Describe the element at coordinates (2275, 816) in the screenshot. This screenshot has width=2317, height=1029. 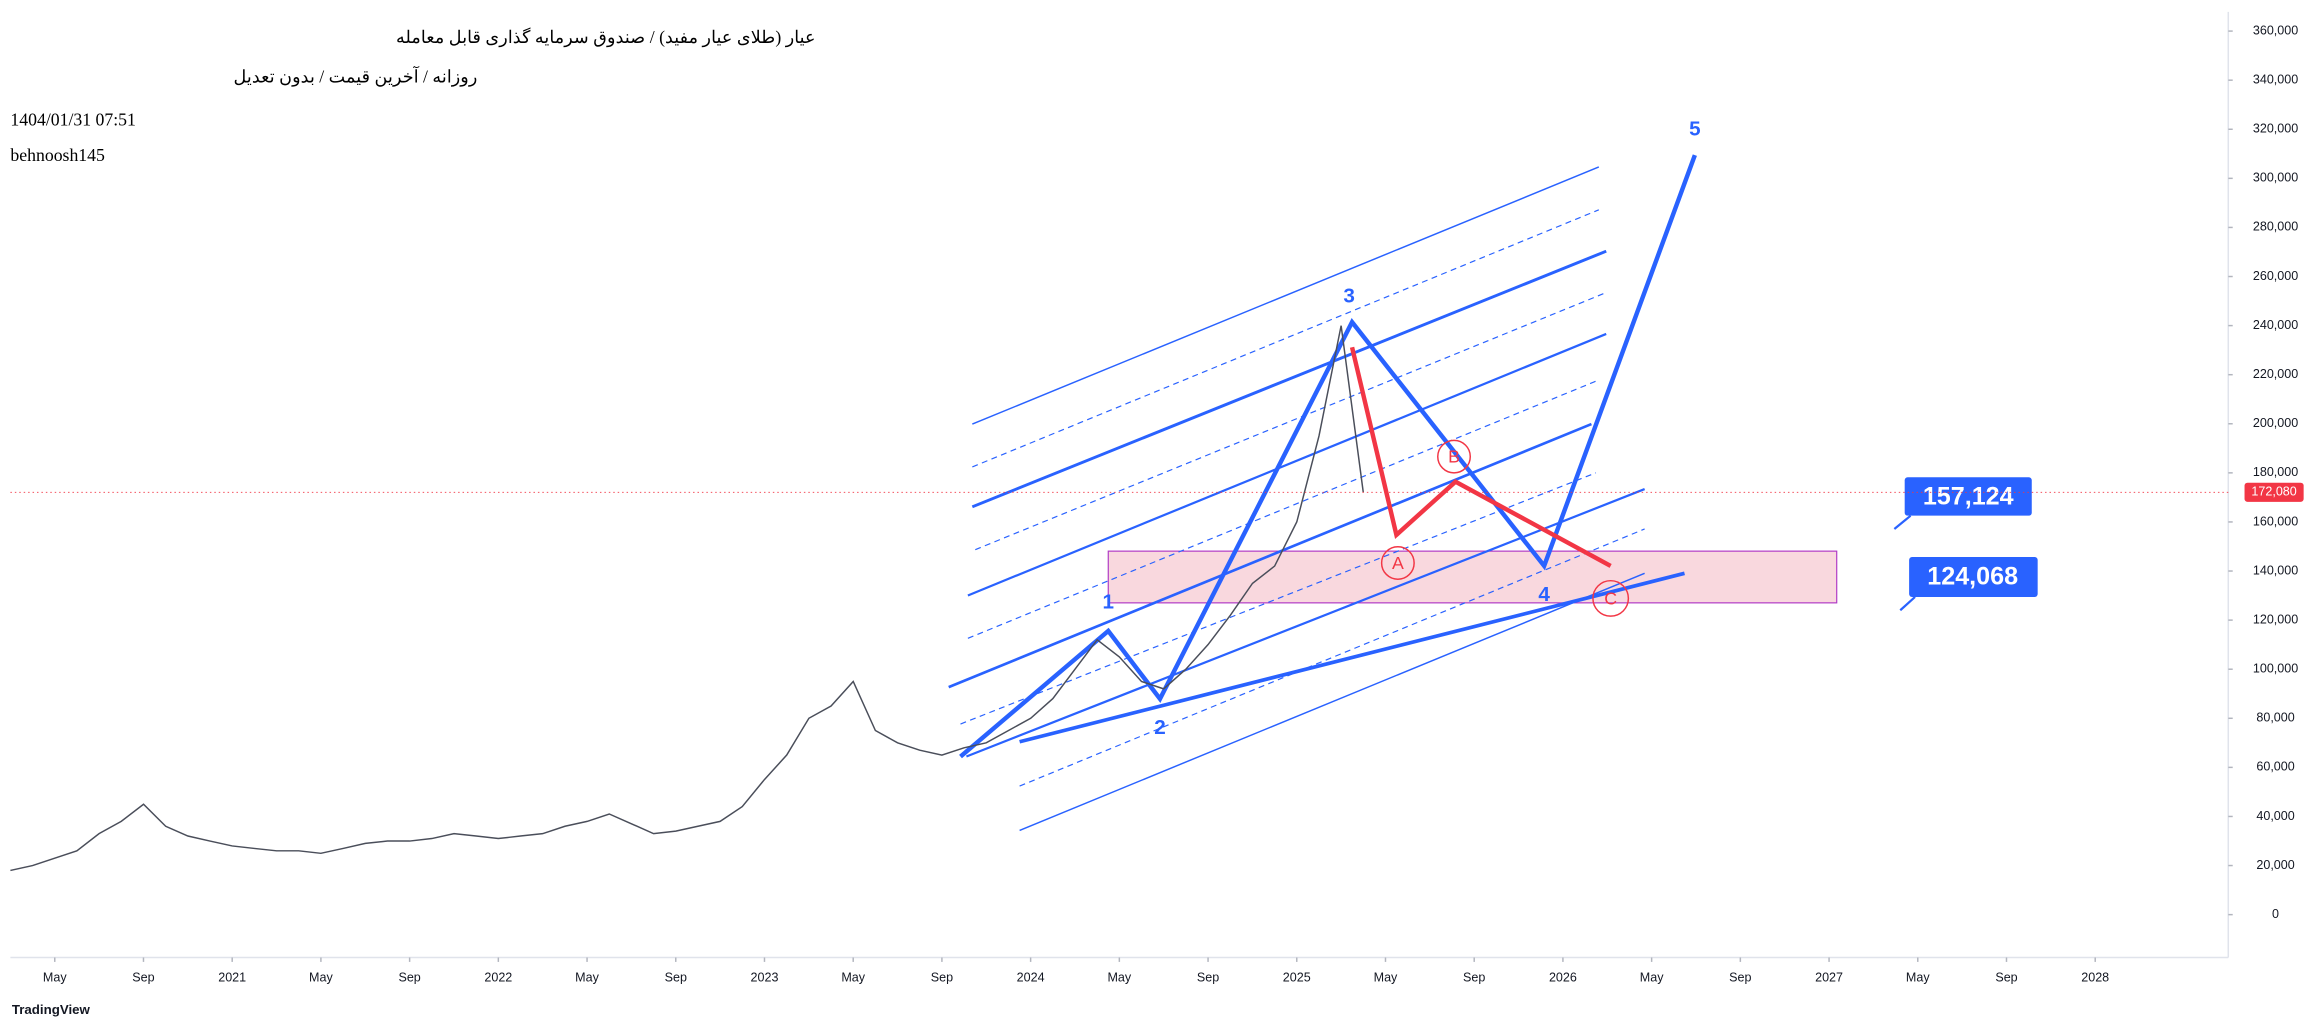
I see `y-tick-label: 40,000` at that location.